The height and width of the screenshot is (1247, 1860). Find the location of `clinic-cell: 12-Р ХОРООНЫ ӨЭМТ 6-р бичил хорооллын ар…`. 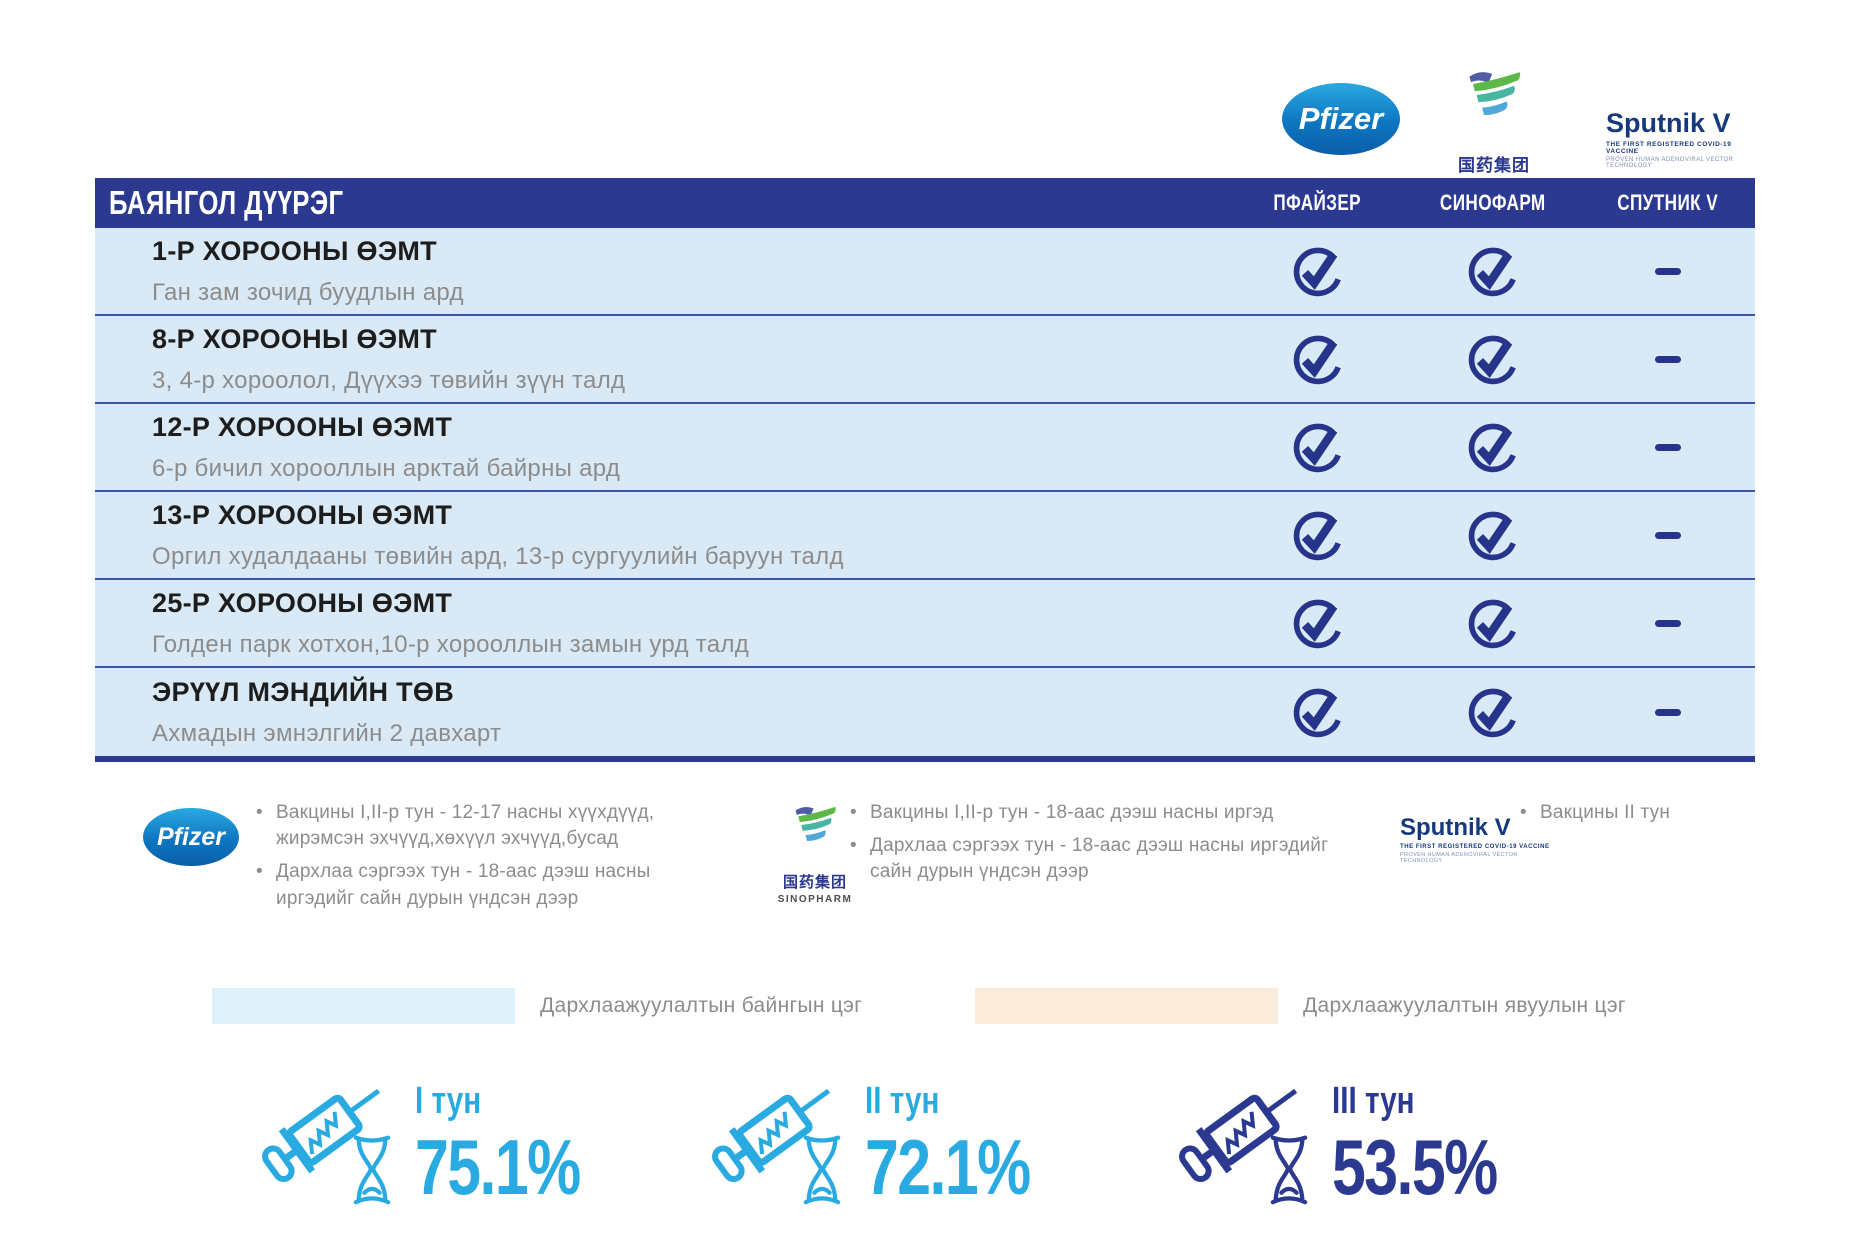

clinic-cell: 12-Р ХОРООНЫ ӨЭМТ 6-р бичил хорооллын ар… is located at coordinates (662, 447).